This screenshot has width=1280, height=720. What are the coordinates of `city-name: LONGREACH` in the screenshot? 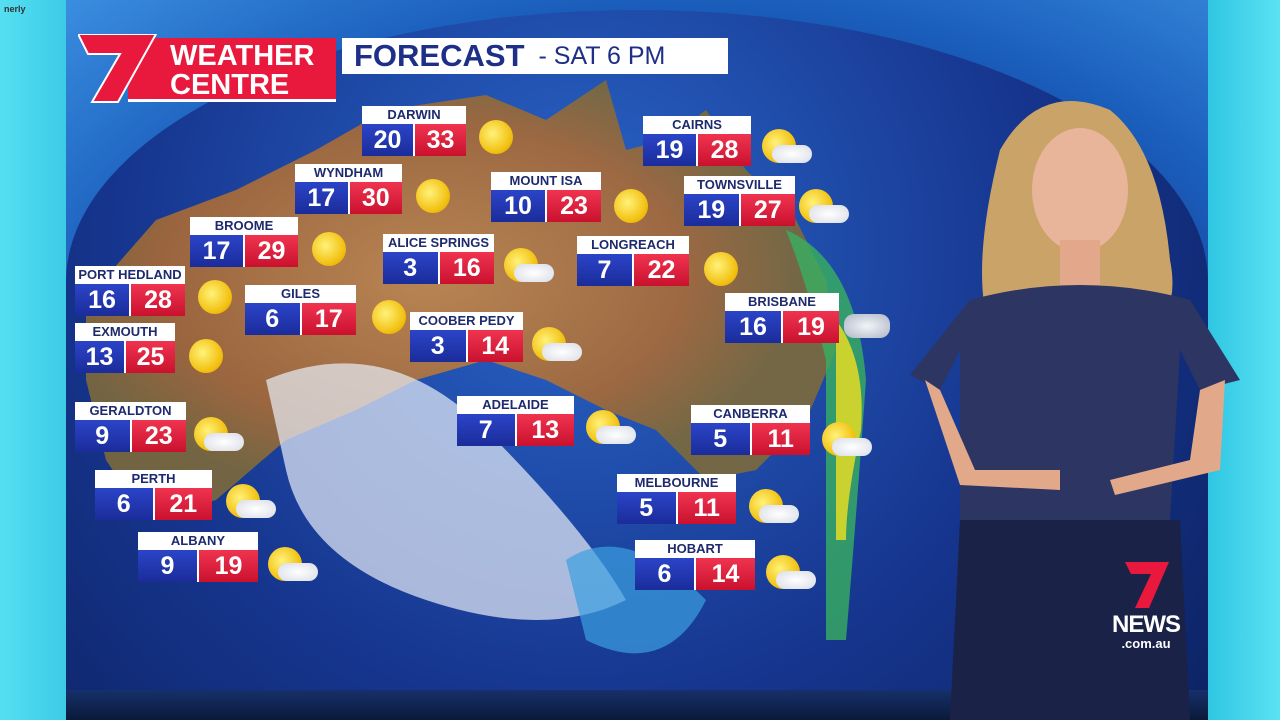 It's located at (633, 245).